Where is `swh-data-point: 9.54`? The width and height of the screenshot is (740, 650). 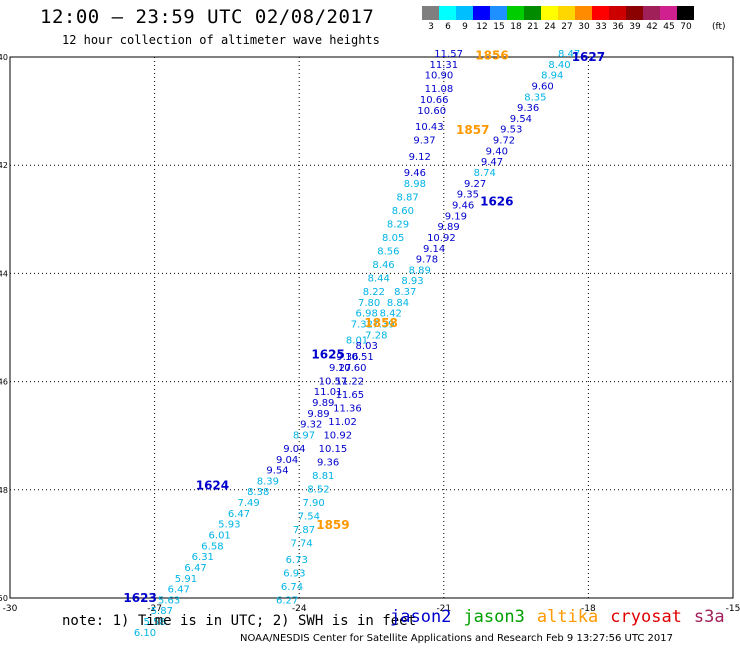 swh-data-point: 9.54 is located at coordinates (521, 119).